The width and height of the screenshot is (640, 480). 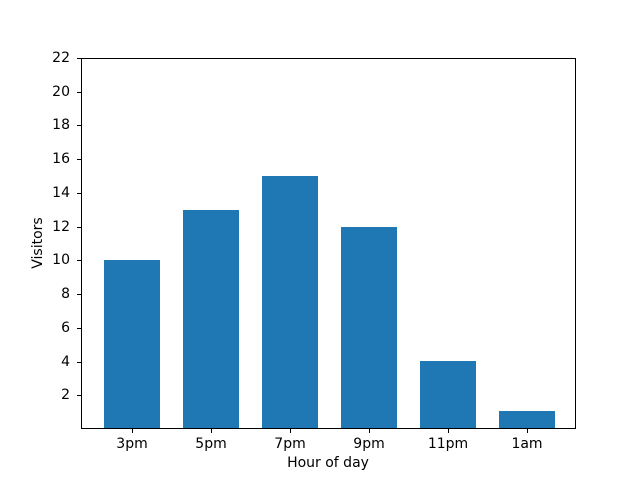 I want to click on y-tick-label: 22, so click(x=61, y=58).